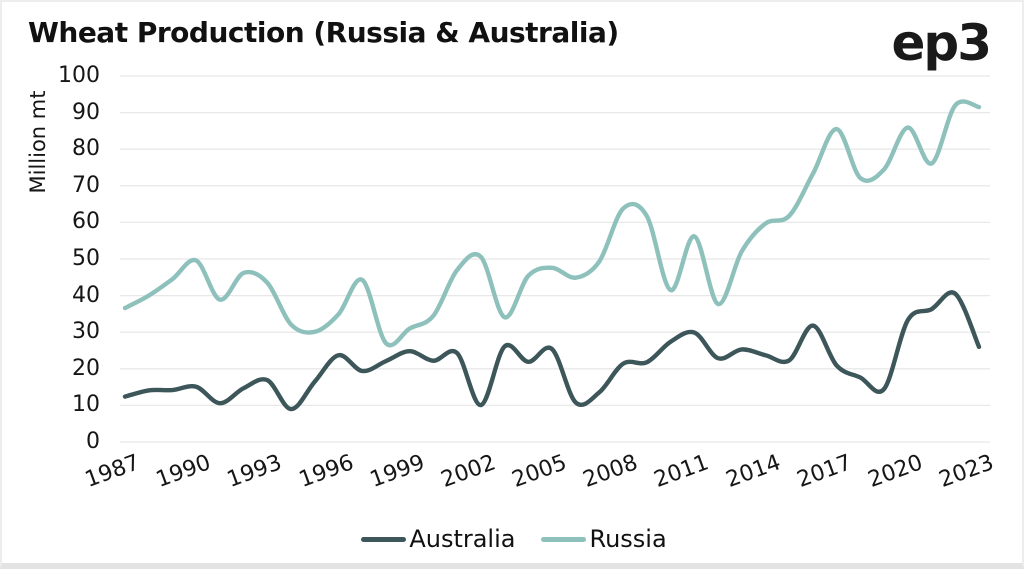 This screenshot has width=1024, height=569. What do you see at coordinates (323, 32) in the screenshot?
I see `page-title: Wheat Production (Russia & Australia)` at bounding box center [323, 32].